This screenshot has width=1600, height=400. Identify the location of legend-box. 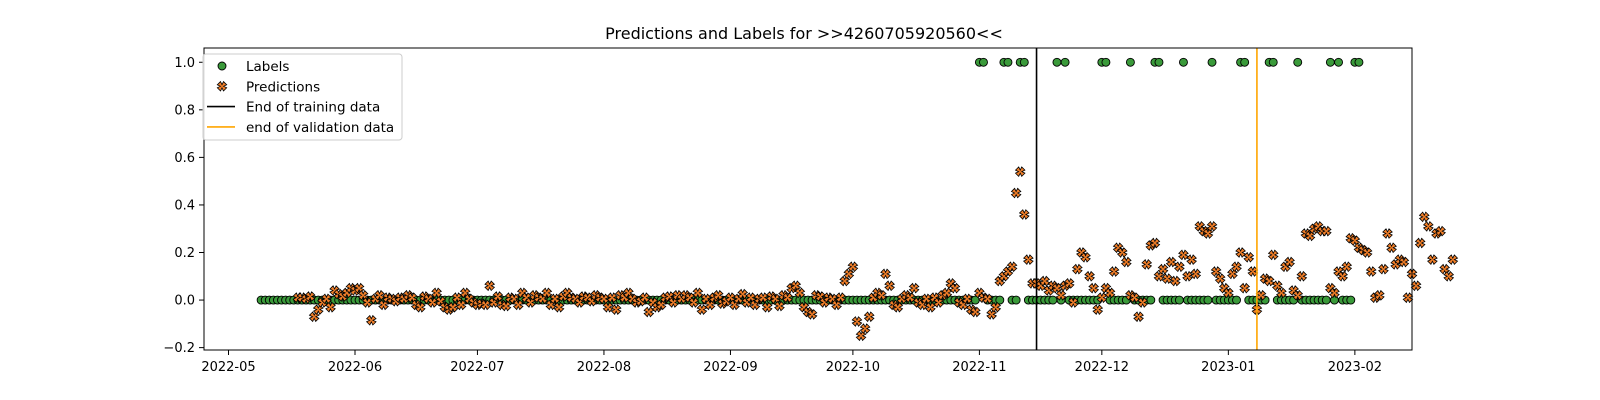
(302, 97).